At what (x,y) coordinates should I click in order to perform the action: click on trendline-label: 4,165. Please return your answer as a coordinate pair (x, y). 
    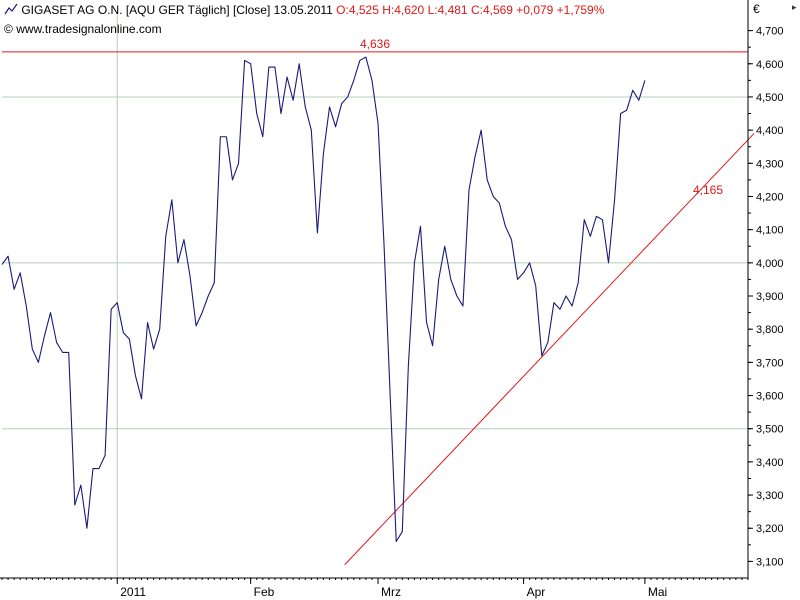
    Looking at the image, I should click on (708, 190).